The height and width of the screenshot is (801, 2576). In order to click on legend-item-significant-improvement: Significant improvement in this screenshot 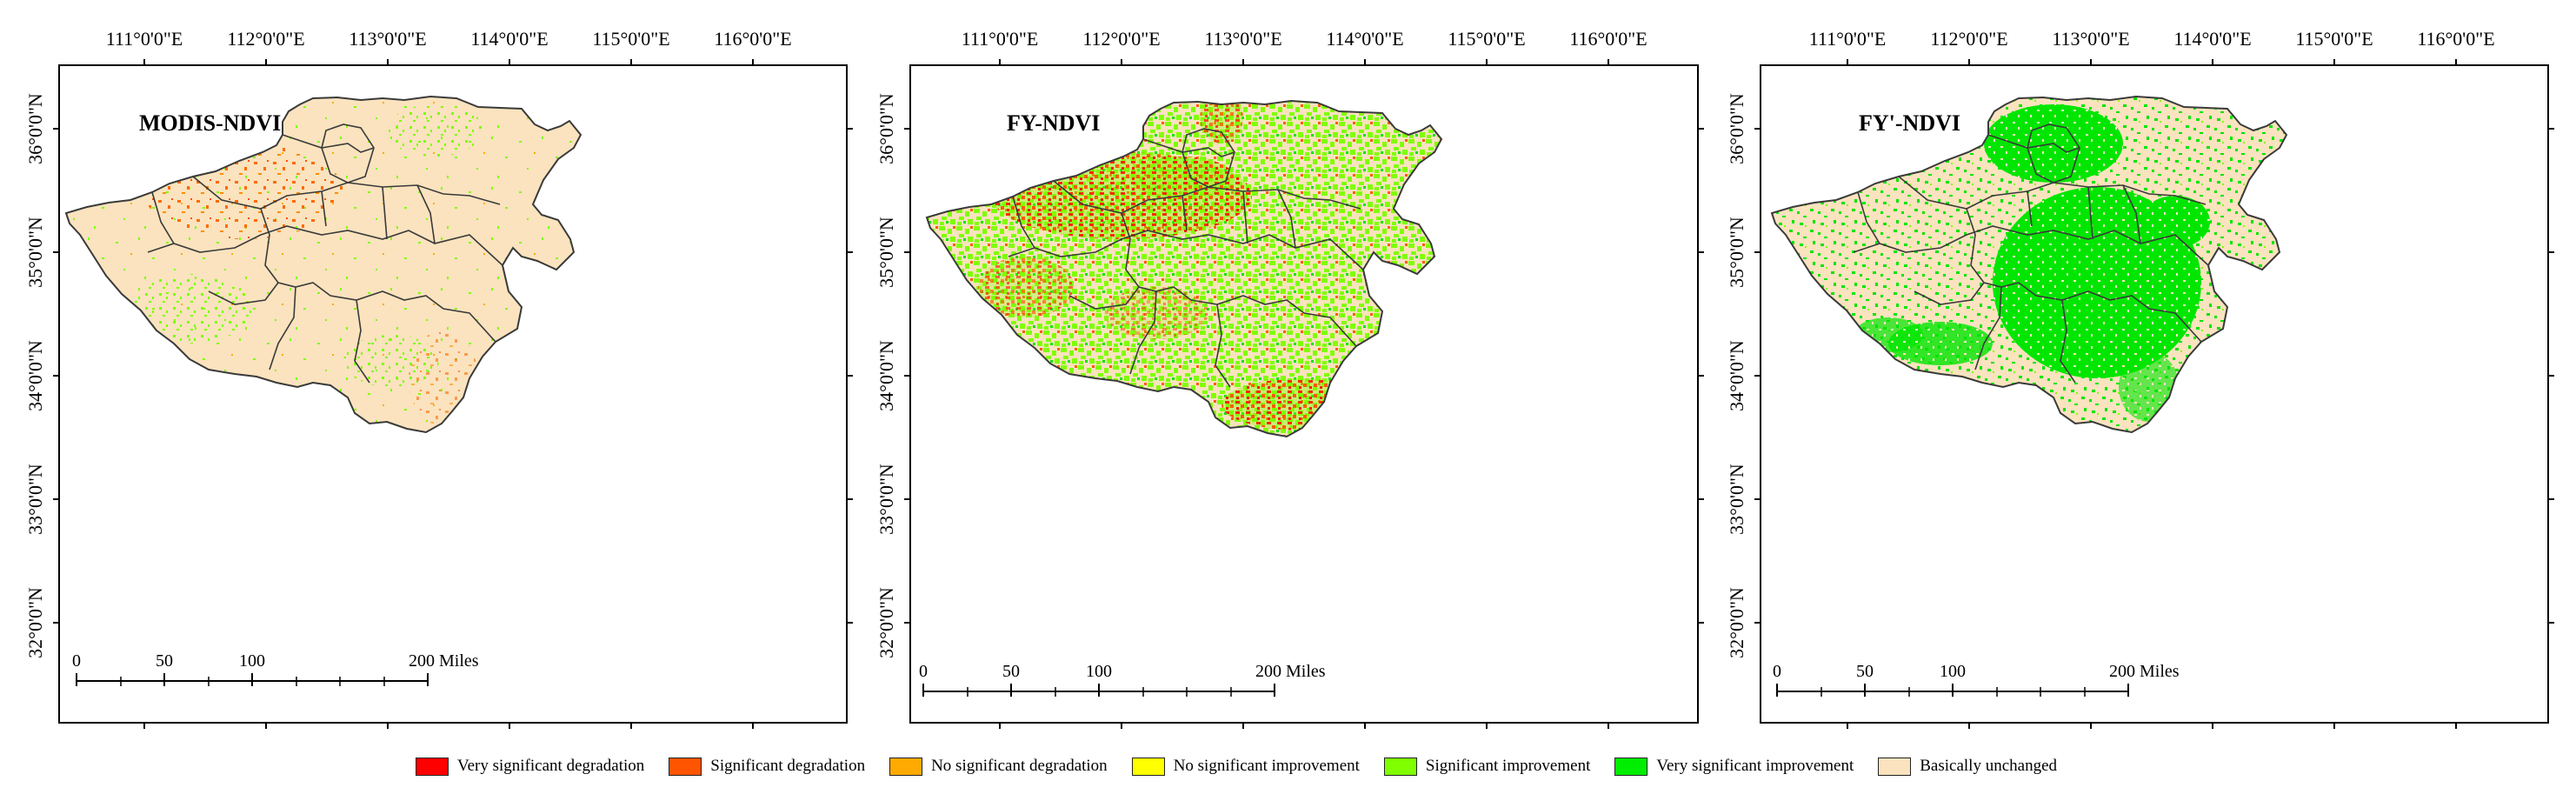, I will do `click(1487, 766)`.